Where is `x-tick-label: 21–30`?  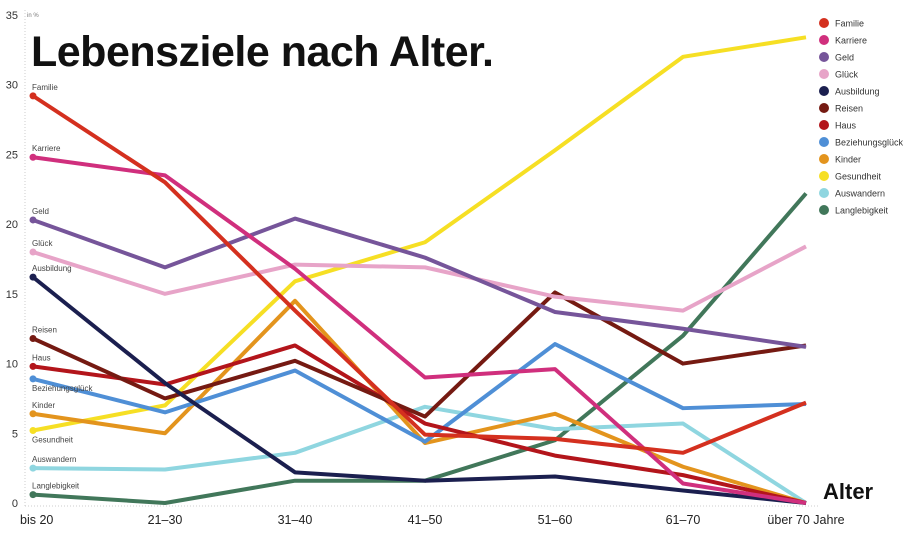 x-tick-label: 21–30 is located at coordinates (165, 520).